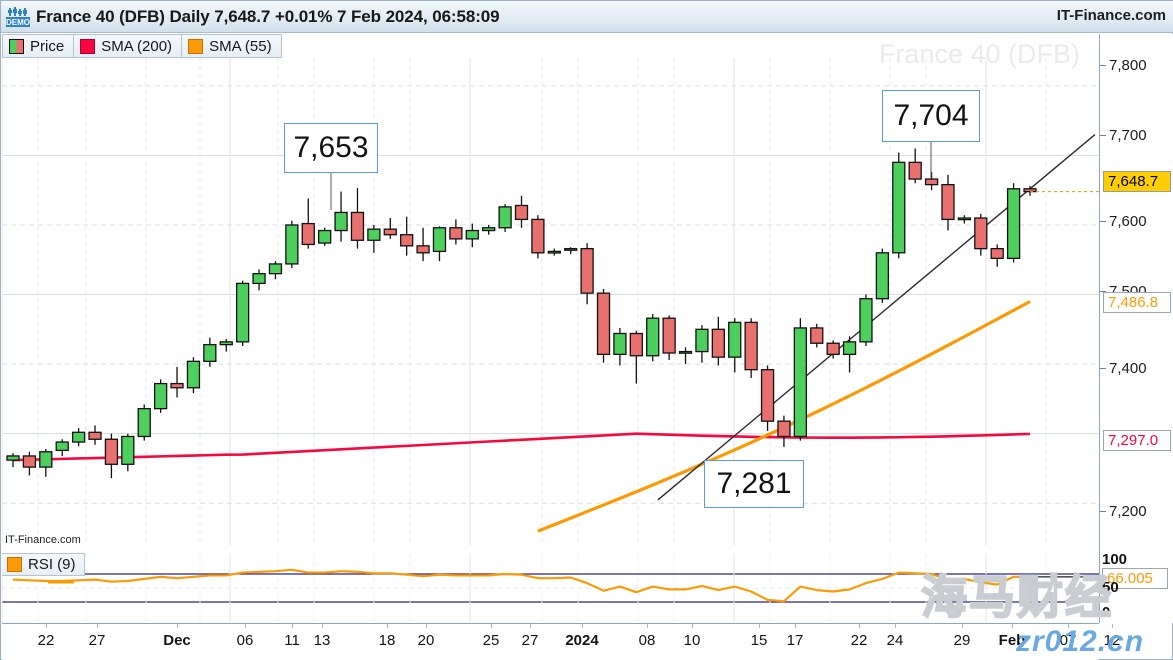 The height and width of the screenshot is (660, 1173). What do you see at coordinates (292, 640) in the screenshot?
I see `date-axis-label: 11` at bounding box center [292, 640].